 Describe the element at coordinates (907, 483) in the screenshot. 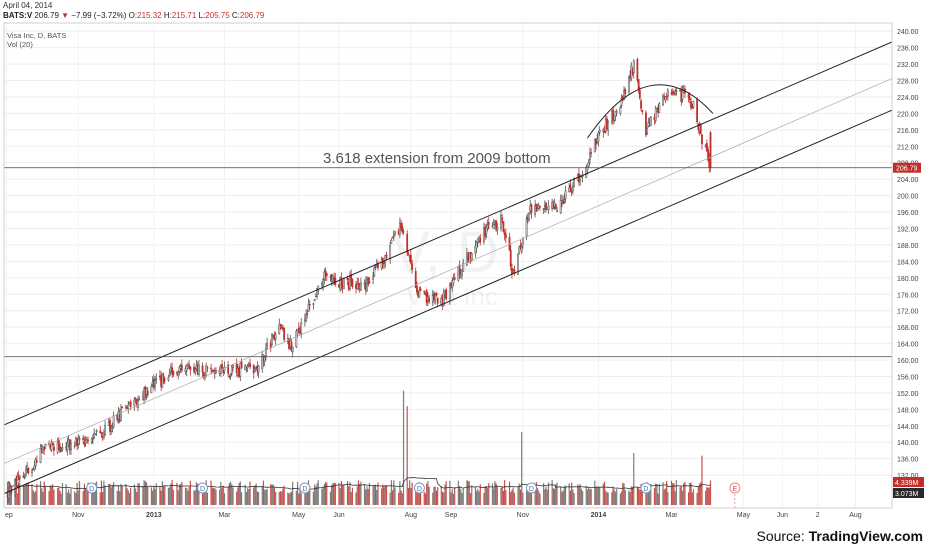

I see `volume-tag-label: 4.339M` at that location.